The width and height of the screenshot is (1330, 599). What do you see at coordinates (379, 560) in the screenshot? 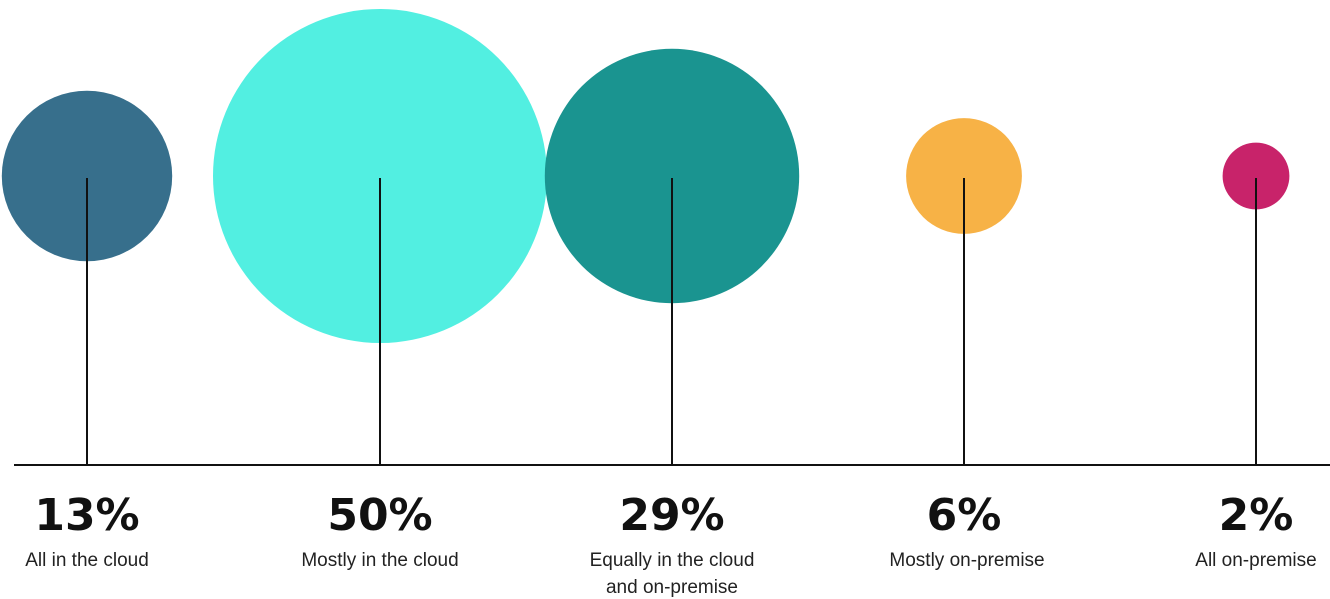
I see `category-label-2: Mostly in the cloud` at bounding box center [379, 560].